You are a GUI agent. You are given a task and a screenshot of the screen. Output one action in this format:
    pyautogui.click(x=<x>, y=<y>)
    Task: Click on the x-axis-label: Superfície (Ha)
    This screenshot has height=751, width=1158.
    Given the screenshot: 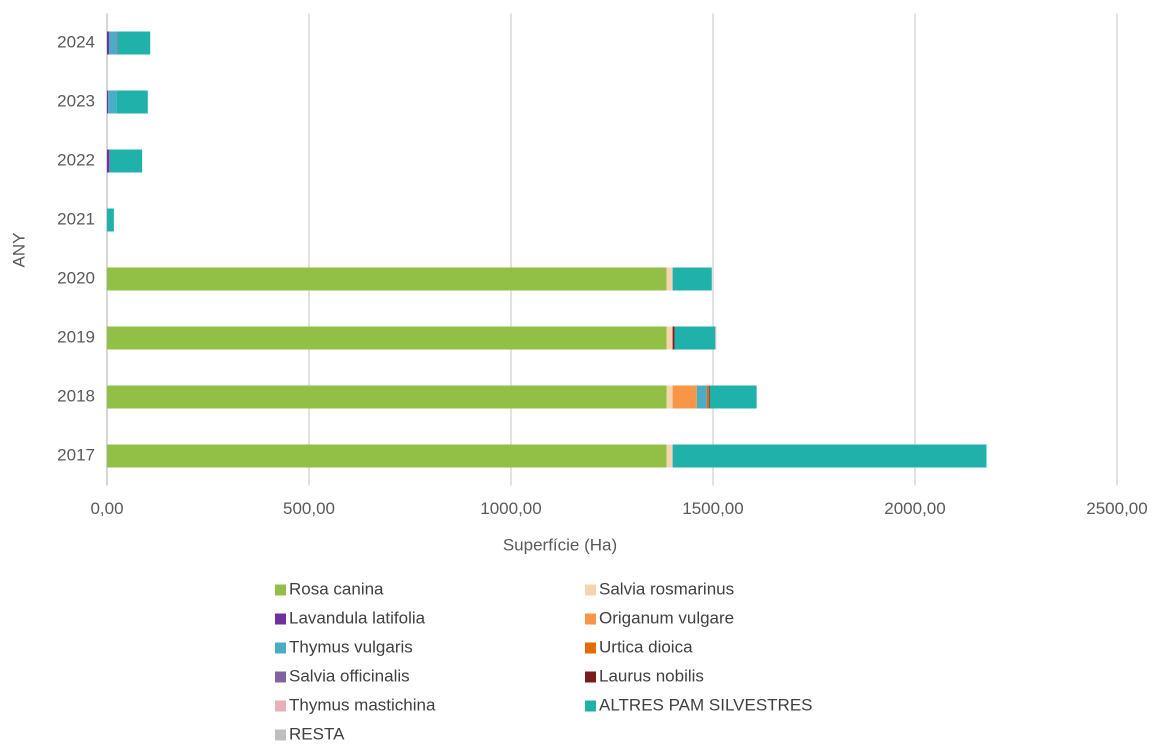 What is the action you would take?
    pyautogui.click(x=560, y=544)
    